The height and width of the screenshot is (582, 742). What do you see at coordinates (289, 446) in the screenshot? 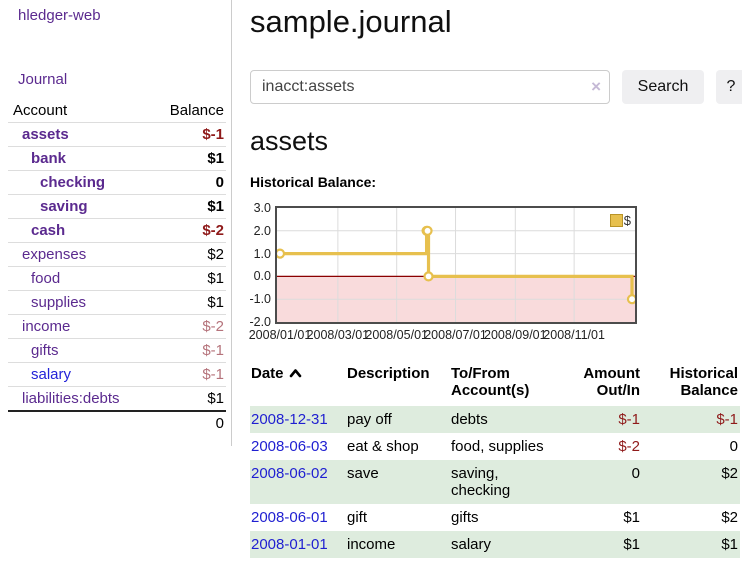
I see `transaction-date-link: 2008-06-03` at bounding box center [289, 446].